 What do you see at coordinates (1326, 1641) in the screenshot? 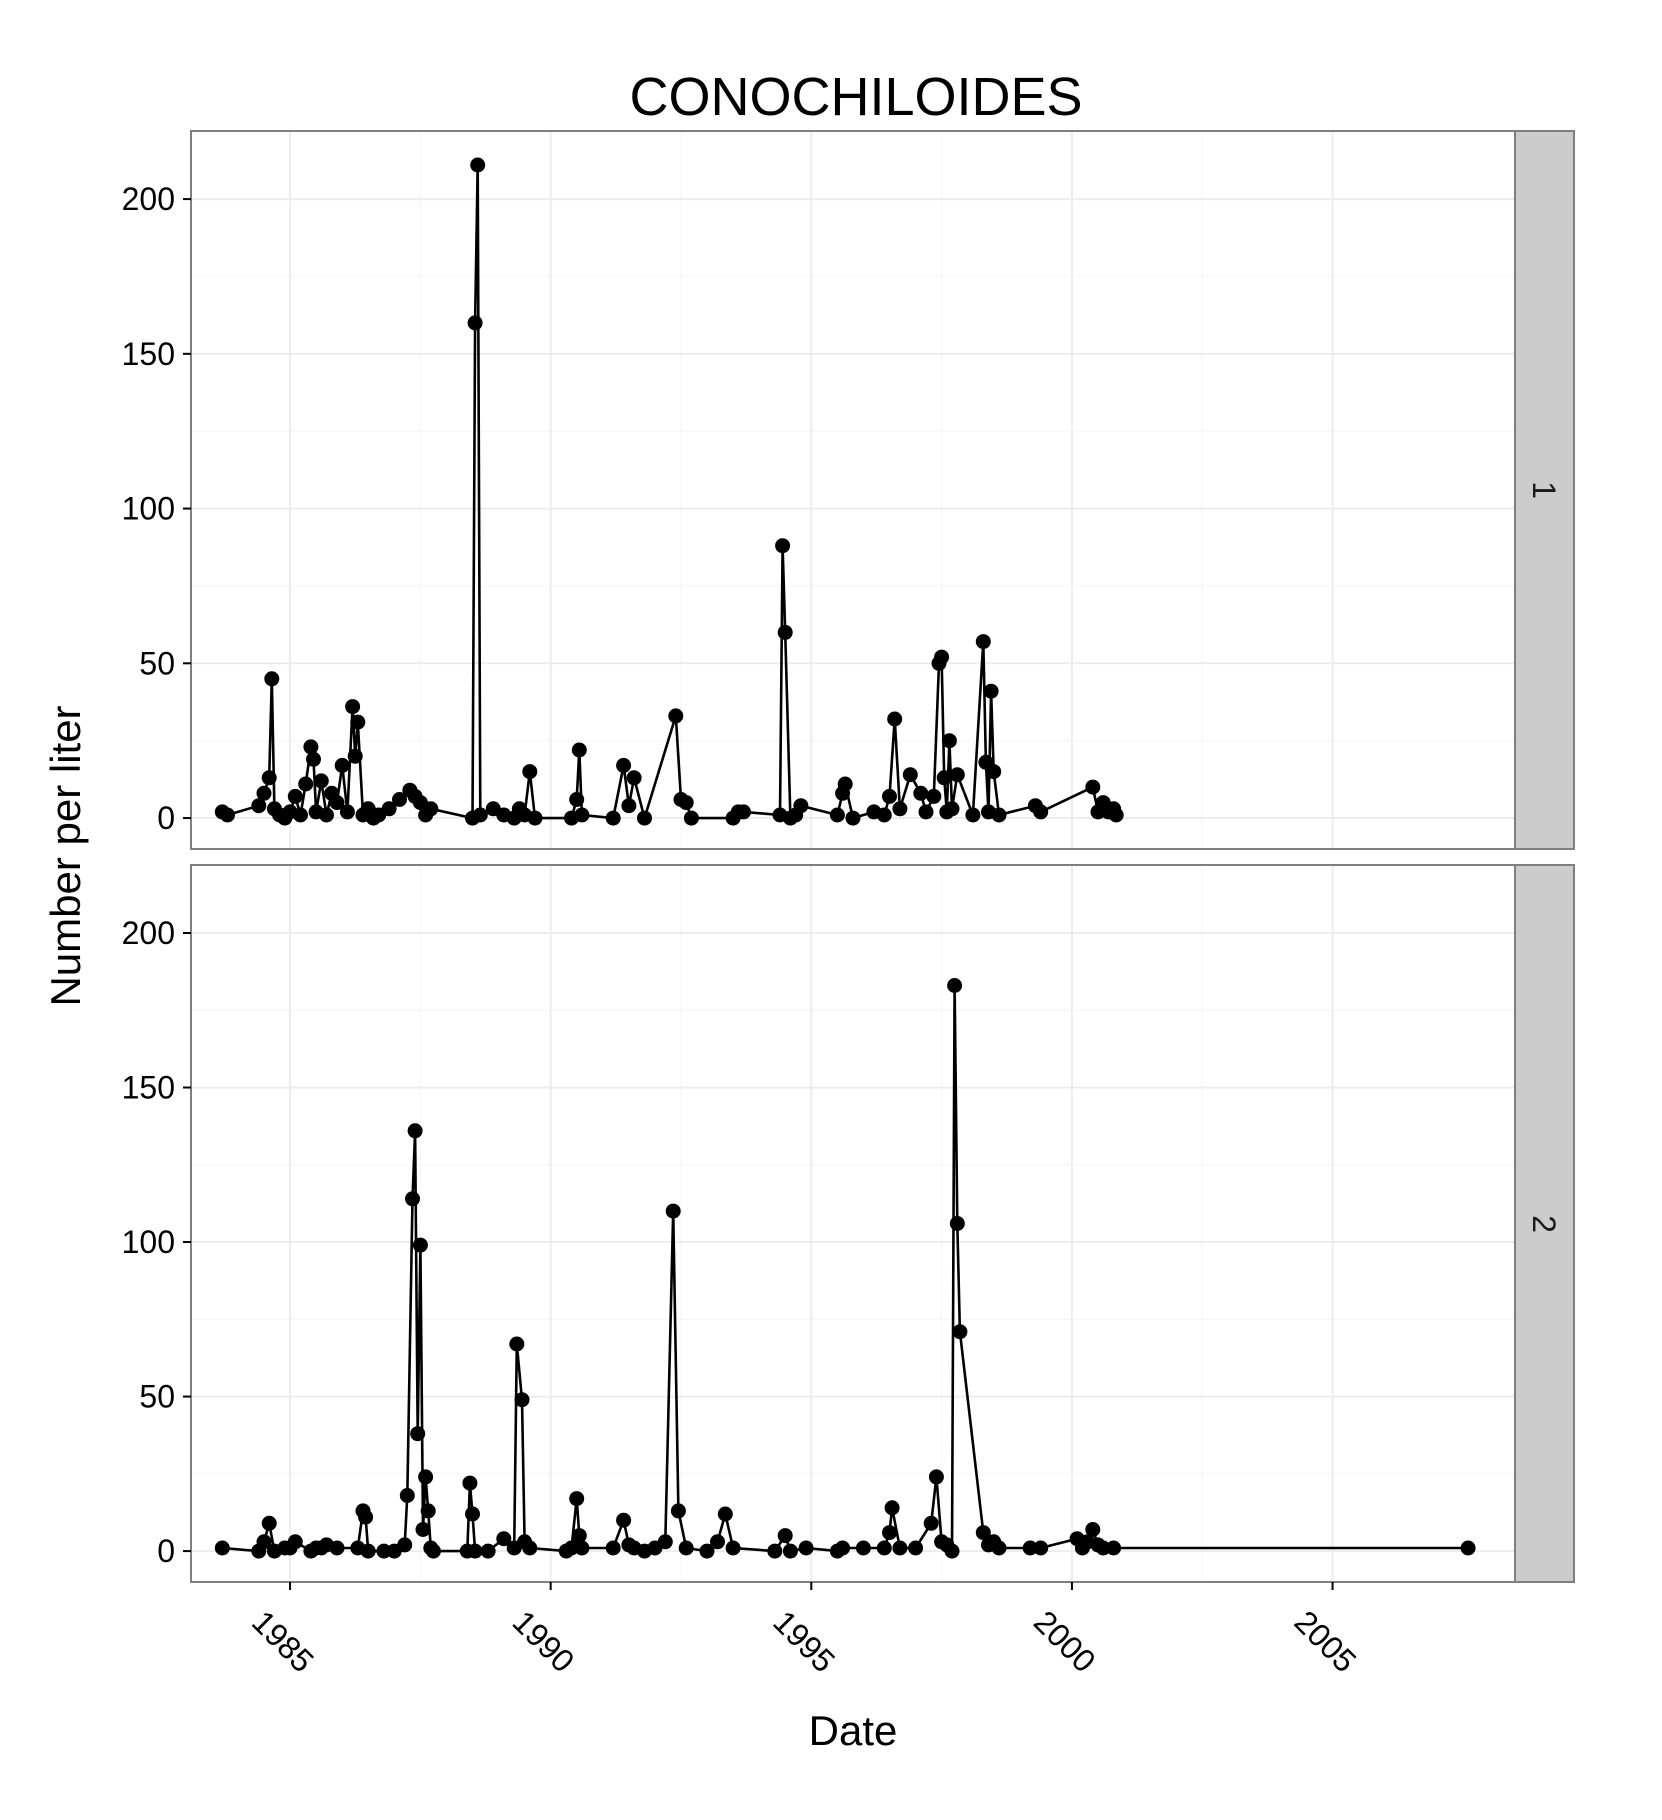
I see `x-tick-label: 2005` at bounding box center [1326, 1641].